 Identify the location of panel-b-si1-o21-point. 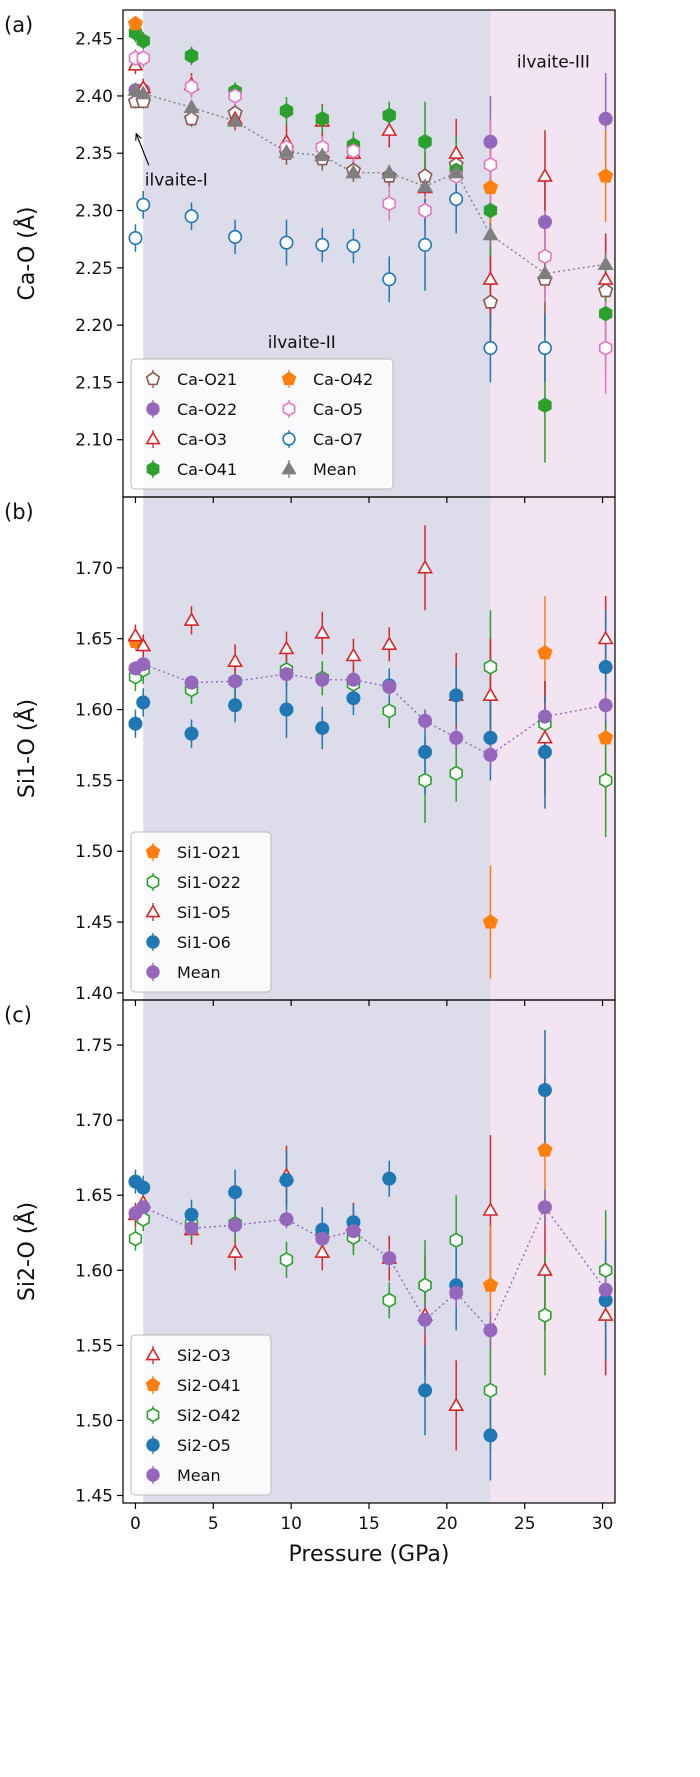
(490, 921).